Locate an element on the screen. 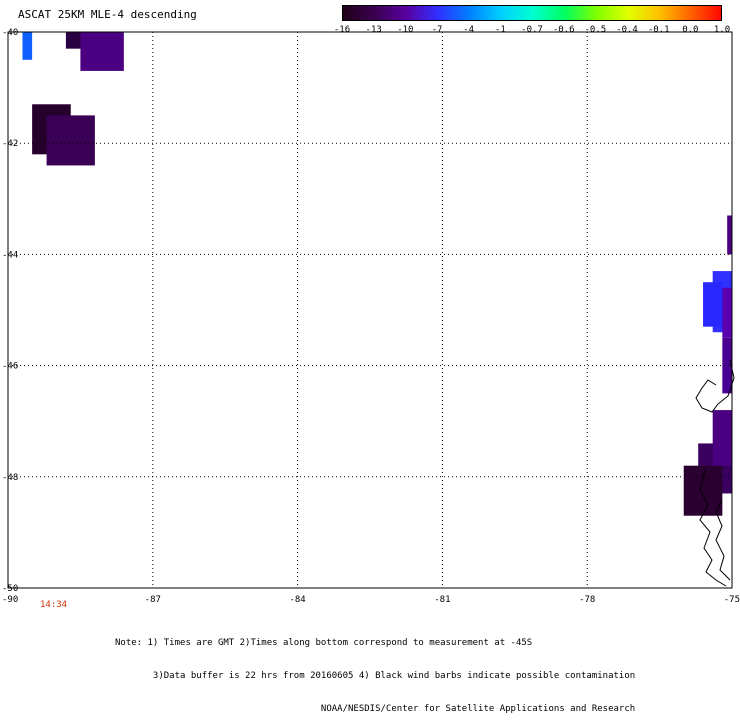 Image resolution: width=740 pixels, height=726 pixels. colorbar is located at coordinates (532, 13).